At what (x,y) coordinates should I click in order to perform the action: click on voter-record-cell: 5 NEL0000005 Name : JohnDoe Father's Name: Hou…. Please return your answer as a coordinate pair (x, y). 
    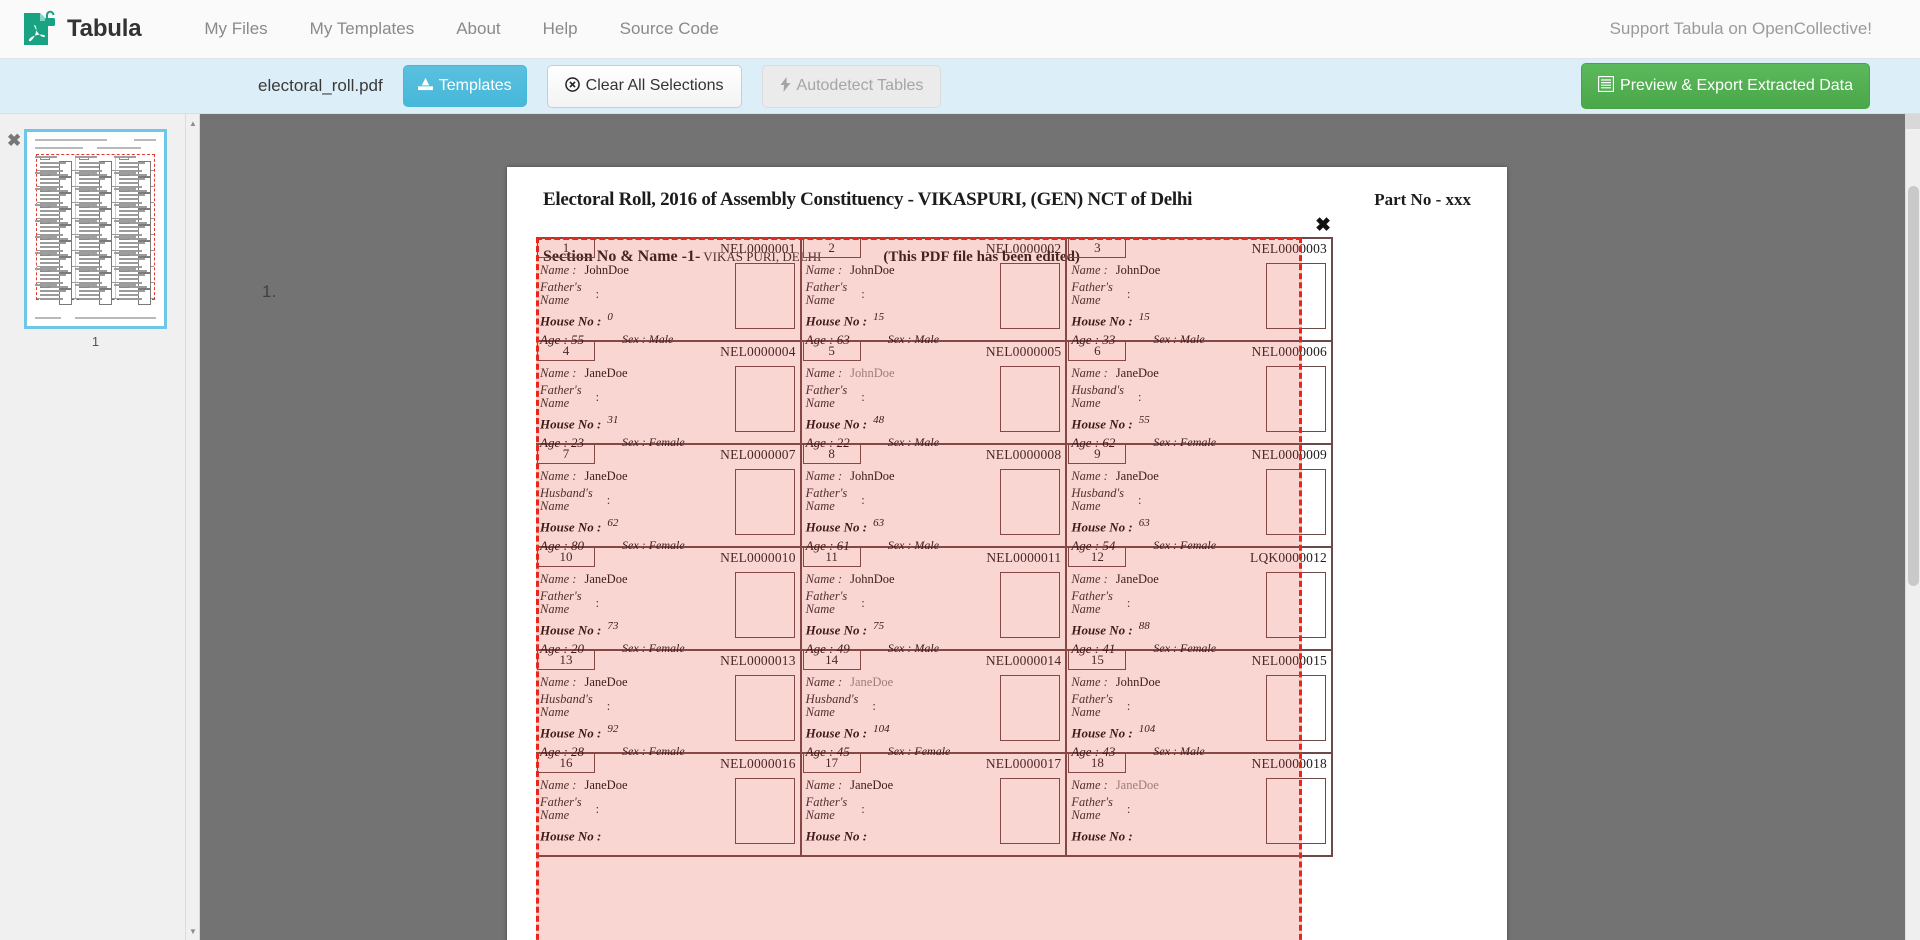
    Looking at the image, I should click on (935, 396).